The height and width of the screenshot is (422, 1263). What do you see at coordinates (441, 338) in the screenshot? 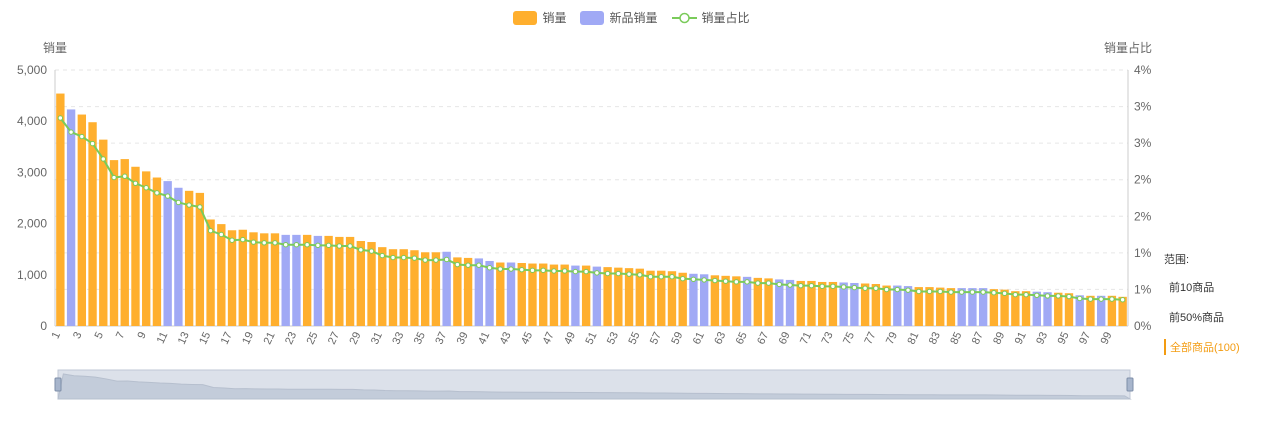
I see `x-tick-label: 37` at bounding box center [441, 338].